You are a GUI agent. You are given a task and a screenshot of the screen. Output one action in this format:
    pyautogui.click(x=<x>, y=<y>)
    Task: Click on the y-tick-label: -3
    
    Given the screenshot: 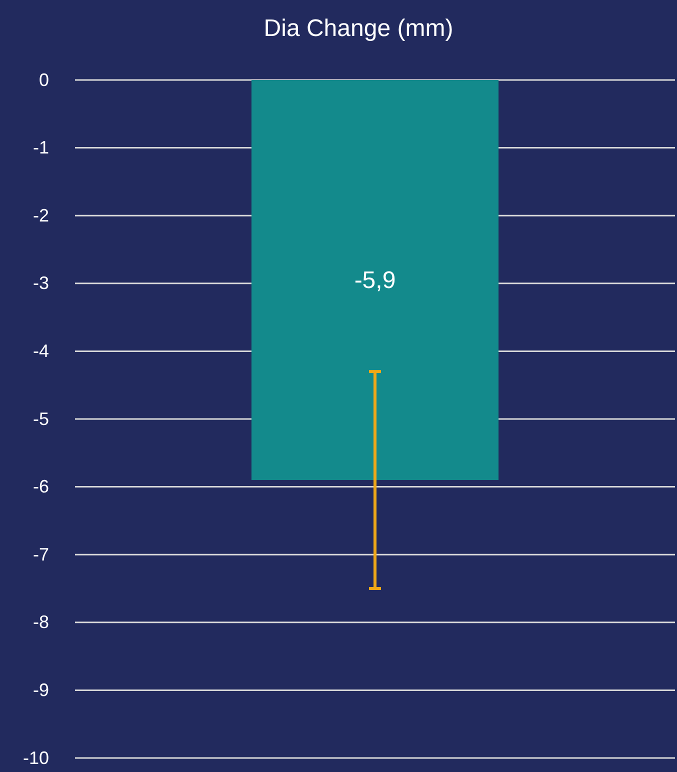 What is the action you would take?
    pyautogui.click(x=40, y=283)
    